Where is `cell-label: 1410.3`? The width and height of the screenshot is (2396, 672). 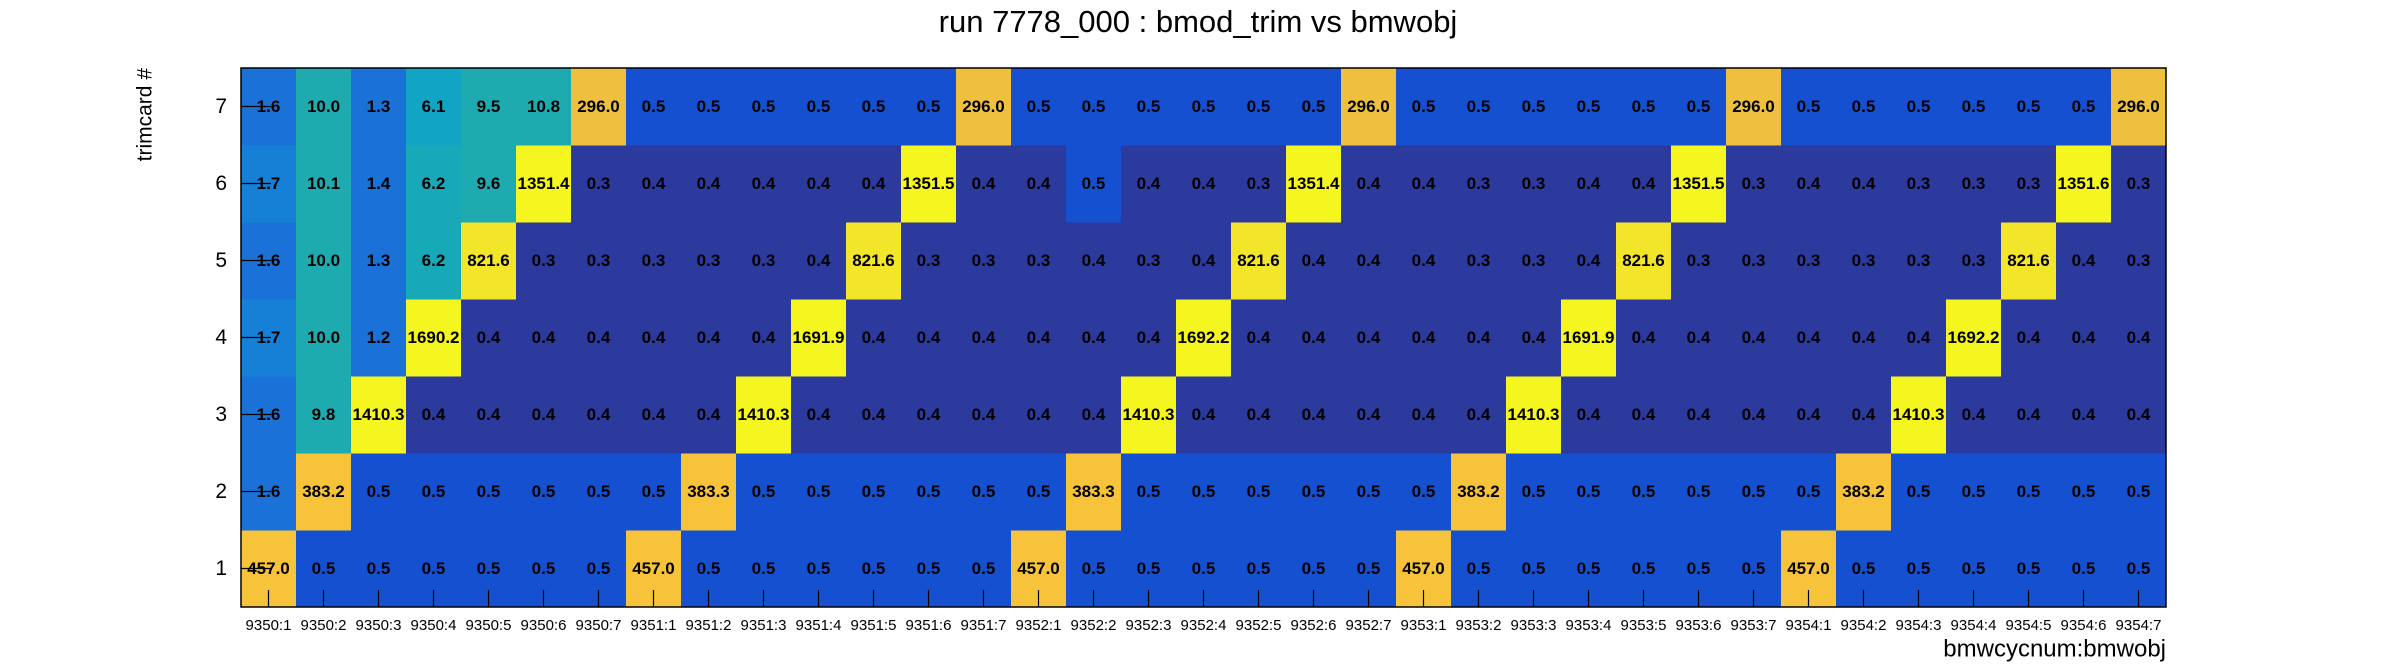 cell-label: 1410.3 is located at coordinates (764, 414).